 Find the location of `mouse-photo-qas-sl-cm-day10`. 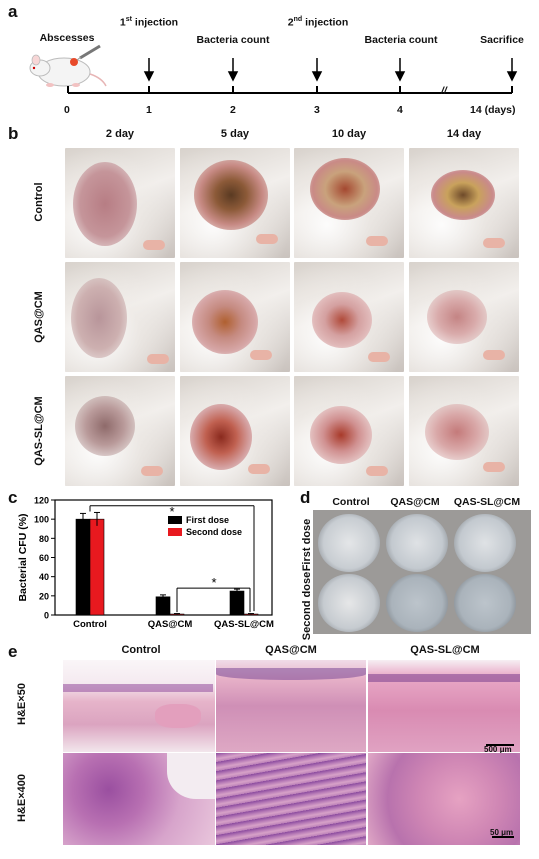

mouse-photo-qas-sl-cm-day10 is located at coordinates (349, 431).